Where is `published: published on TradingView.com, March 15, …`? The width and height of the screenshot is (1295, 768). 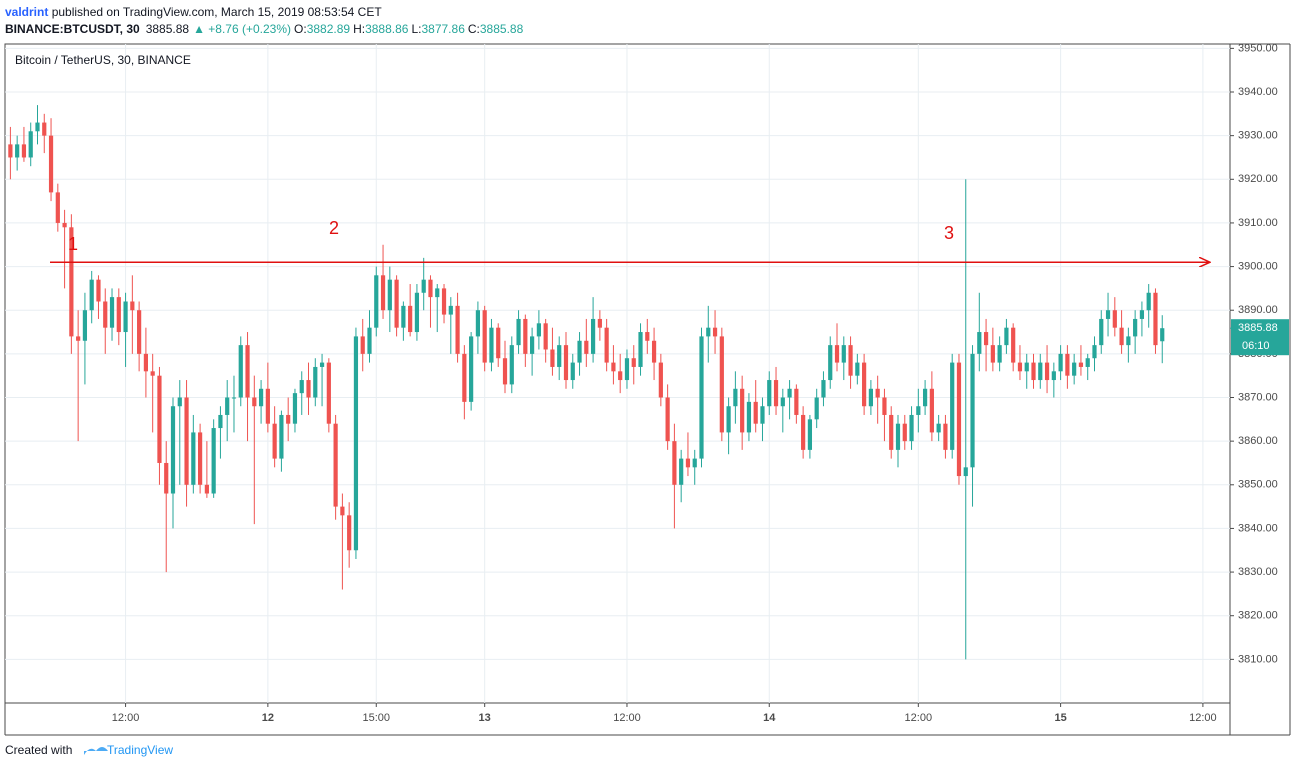
published: published on TradingView.com, March 15, … is located at coordinates (217, 12).